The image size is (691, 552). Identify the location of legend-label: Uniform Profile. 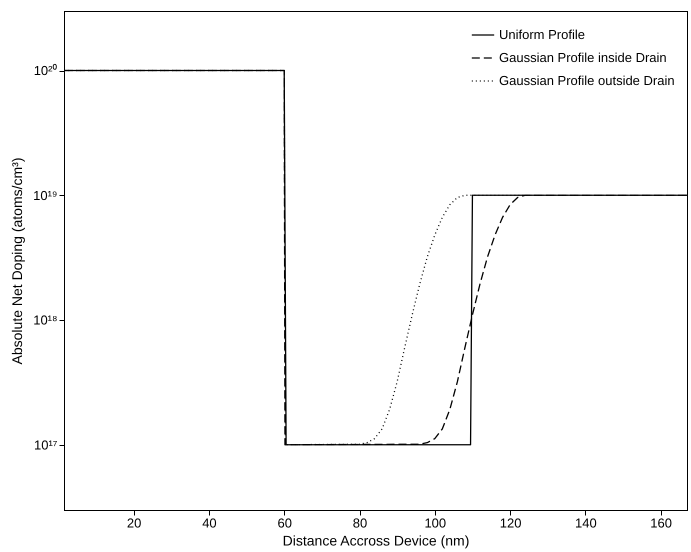
(542, 34).